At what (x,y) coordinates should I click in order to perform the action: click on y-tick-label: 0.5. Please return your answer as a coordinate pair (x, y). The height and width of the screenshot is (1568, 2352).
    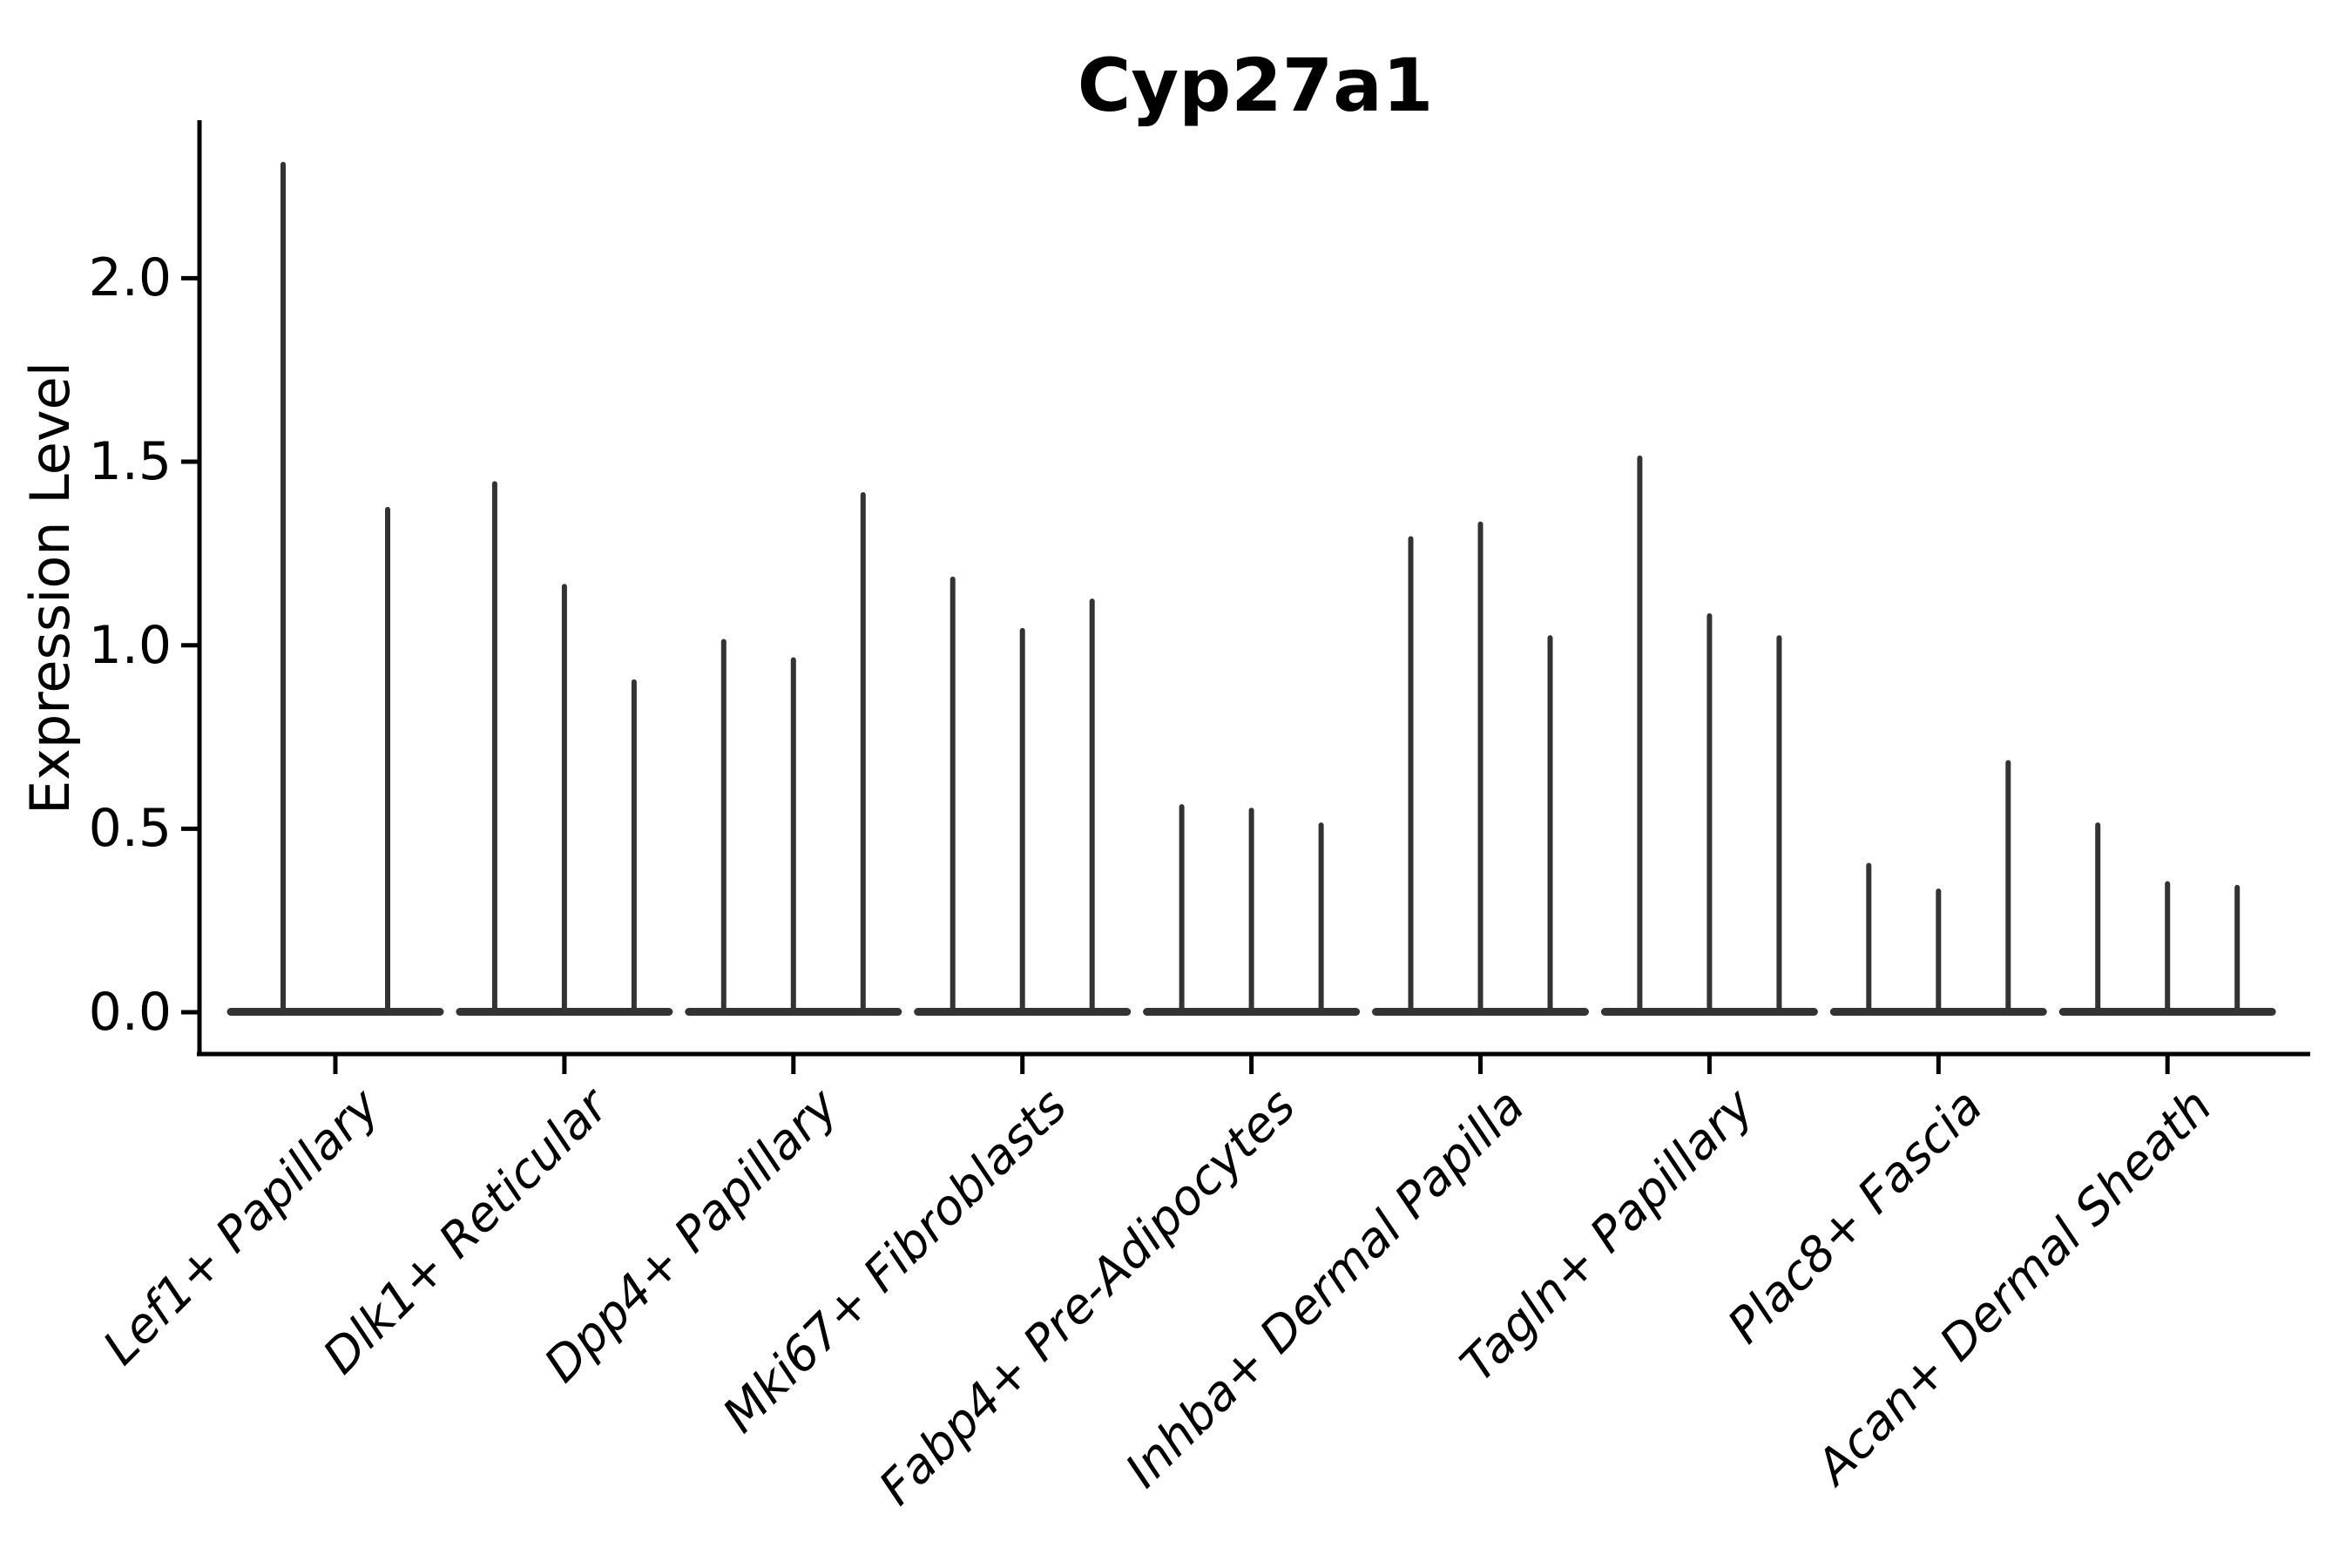
    Looking at the image, I should click on (130, 829).